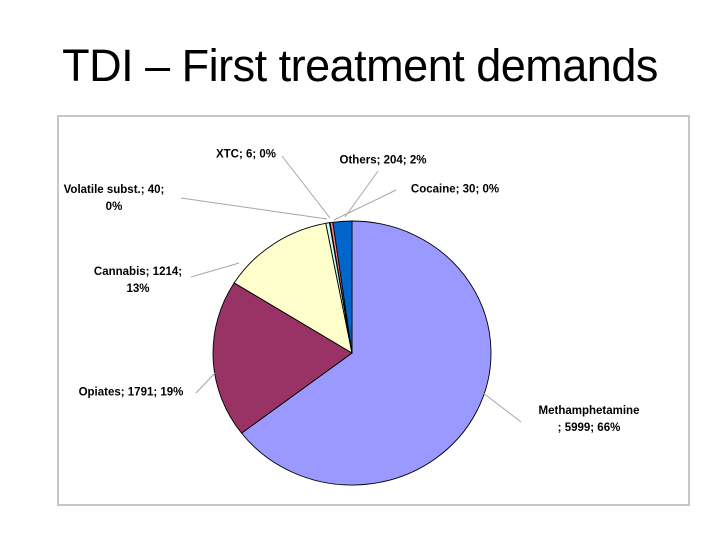  Describe the element at coordinates (254, 208) in the screenshot. I see `leader-line-volatile` at that location.